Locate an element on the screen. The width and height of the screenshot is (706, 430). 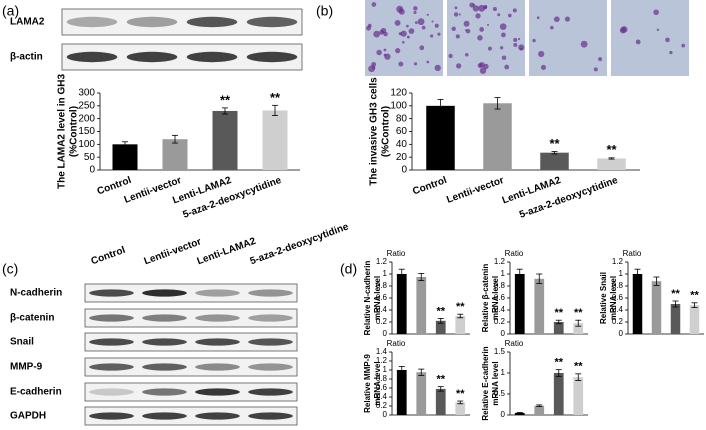
blot-label: N-cadherin is located at coordinates (36, 293).